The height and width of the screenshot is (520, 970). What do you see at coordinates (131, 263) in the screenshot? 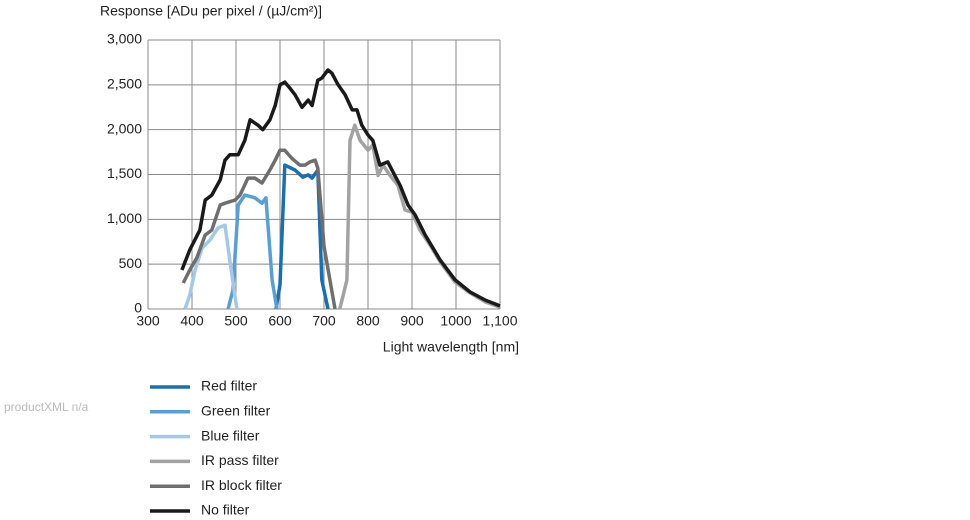
I see `y-tick-label: 500` at bounding box center [131, 263].